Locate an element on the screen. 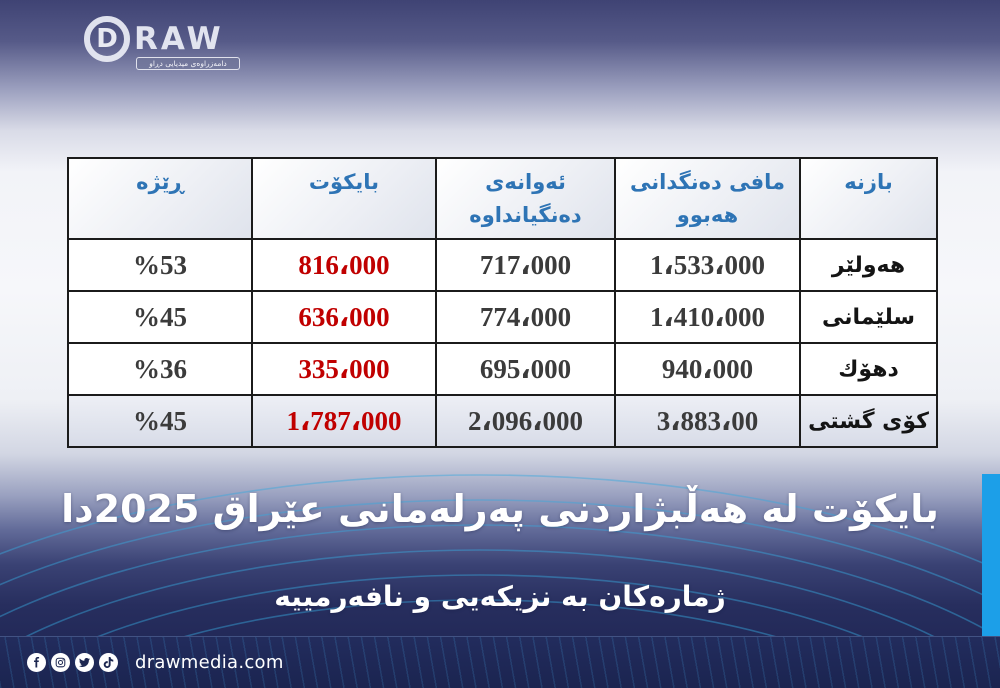 This screenshot has width=1000, height=688. table-row-sulaymaniyah: سلێمانی 1،410،000 774،000 636،000 %45 is located at coordinates (502, 317).